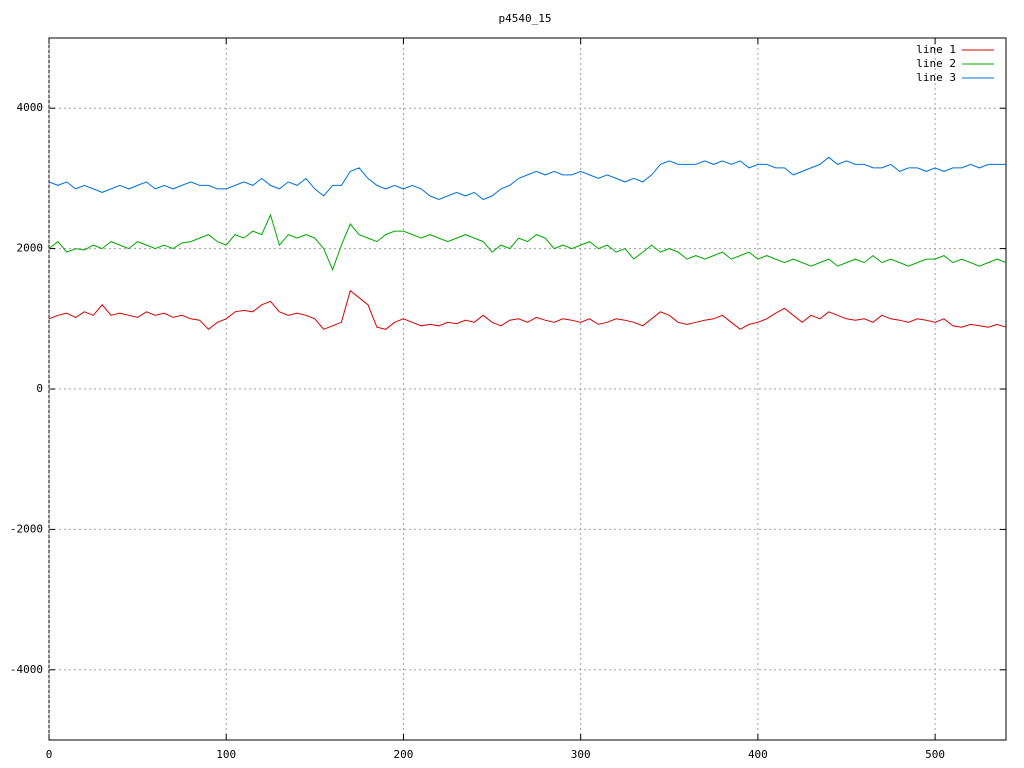 This screenshot has width=1024, height=768. What do you see at coordinates (30, 248) in the screenshot?
I see `y-tick-label: 2000` at bounding box center [30, 248].